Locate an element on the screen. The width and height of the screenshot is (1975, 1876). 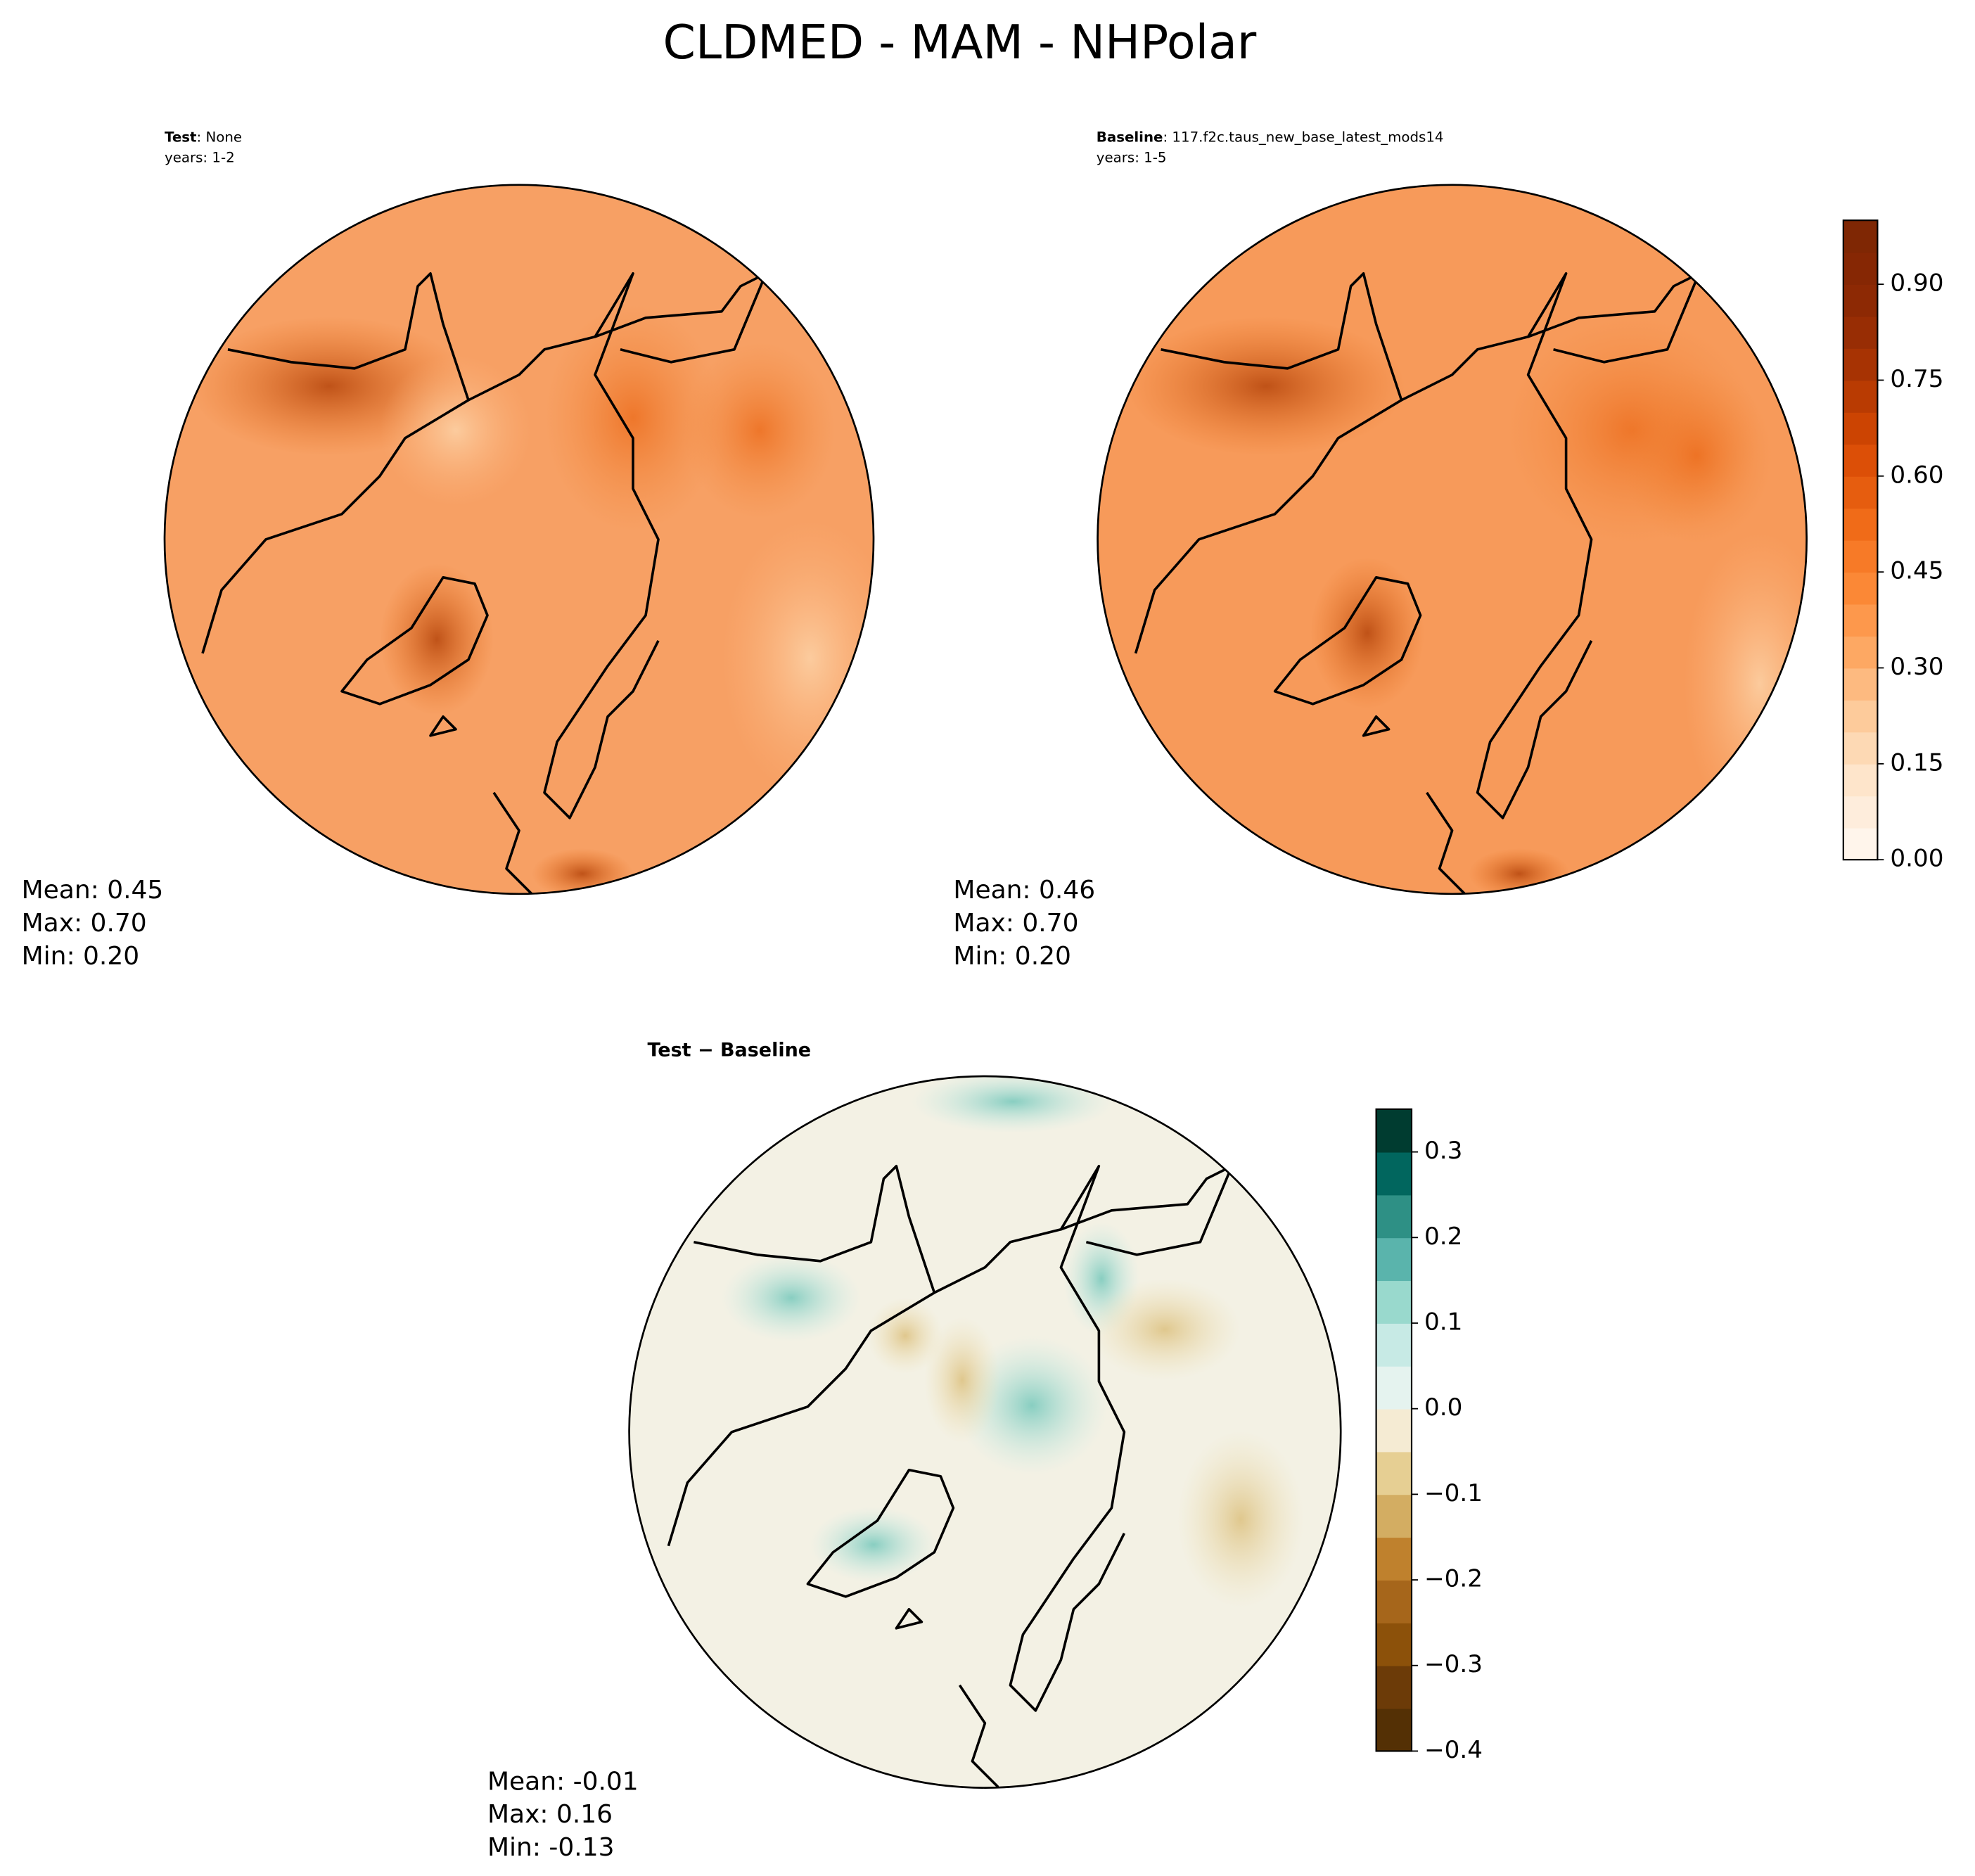
stat: Min: -0.13 is located at coordinates (551, 1847).